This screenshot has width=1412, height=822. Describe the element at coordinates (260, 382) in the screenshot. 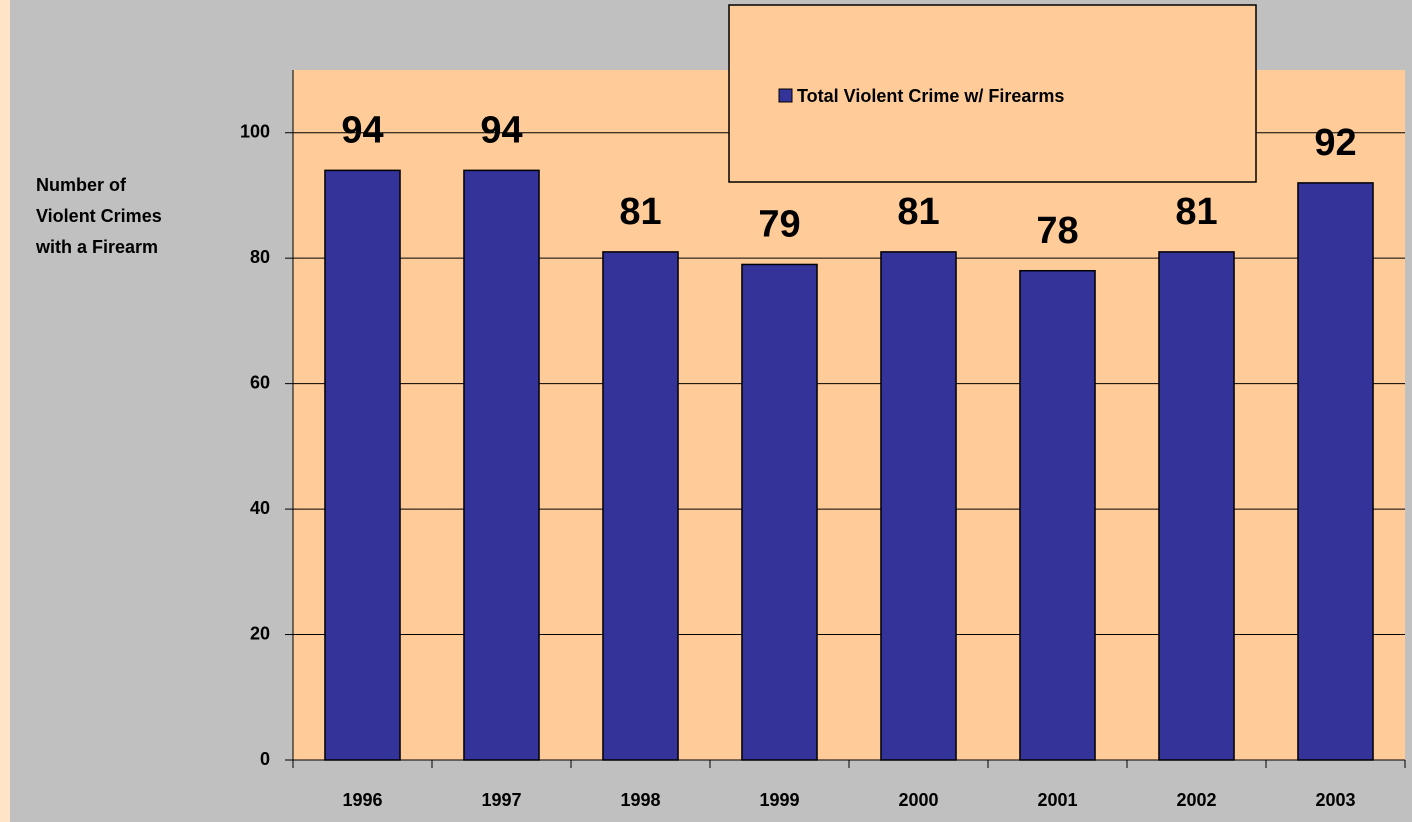

I see `y-tick-label: 60` at that location.